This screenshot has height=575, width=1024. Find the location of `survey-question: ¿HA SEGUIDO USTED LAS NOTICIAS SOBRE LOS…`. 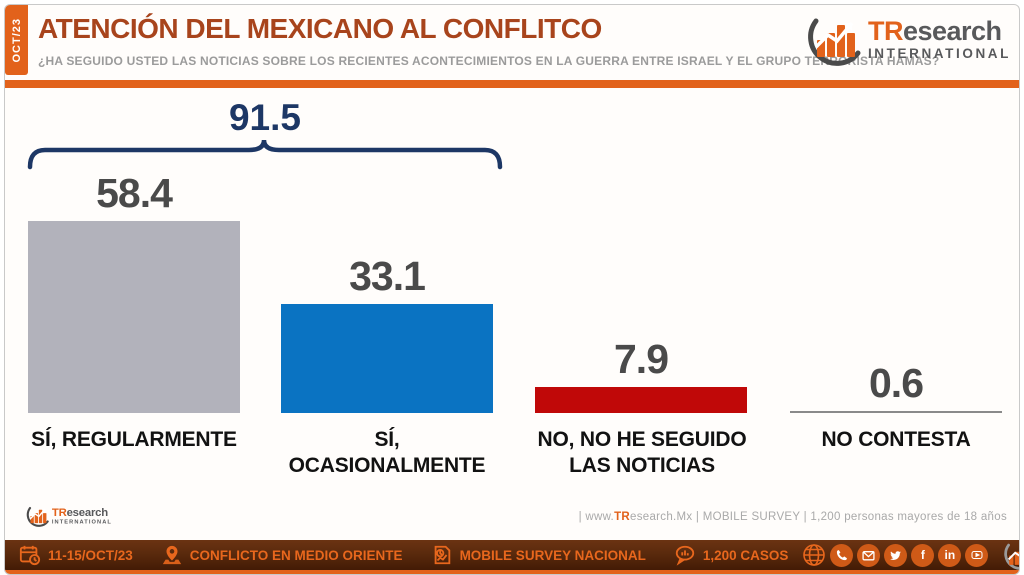

survey-question: ¿HA SEGUIDO USTED LAS NOTICIAS SOBRE LOS… is located at coordinates (489, 61).